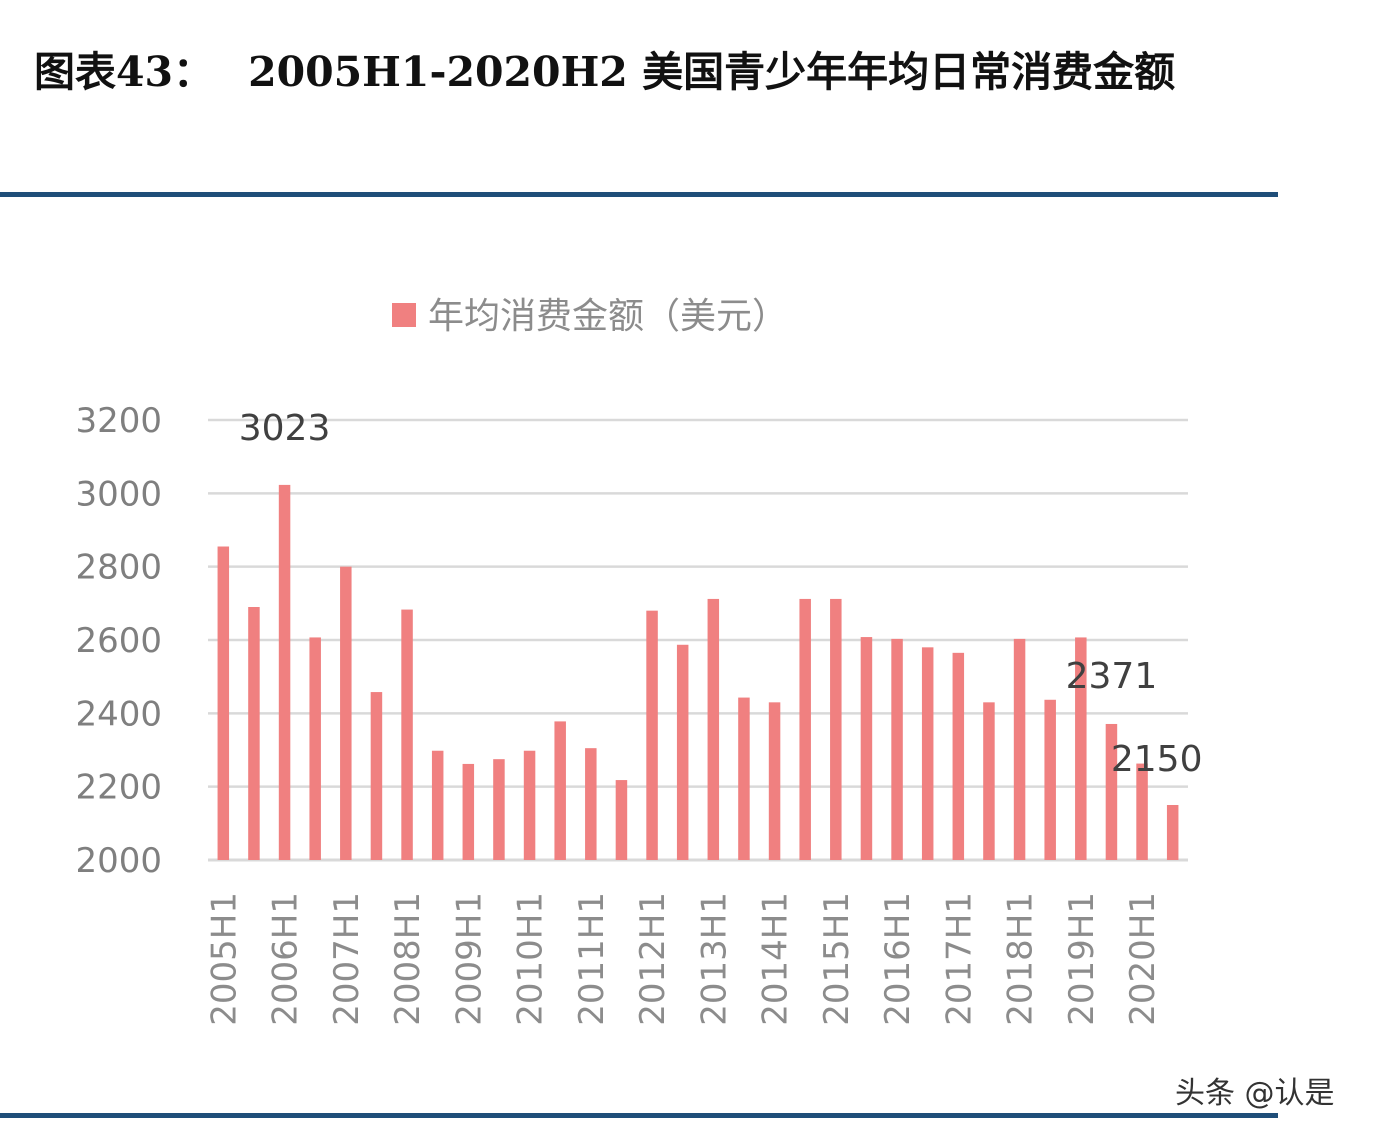 The image size is (1390, 1140). I want to click on y-tick-label: 3200, so click(118, 421).